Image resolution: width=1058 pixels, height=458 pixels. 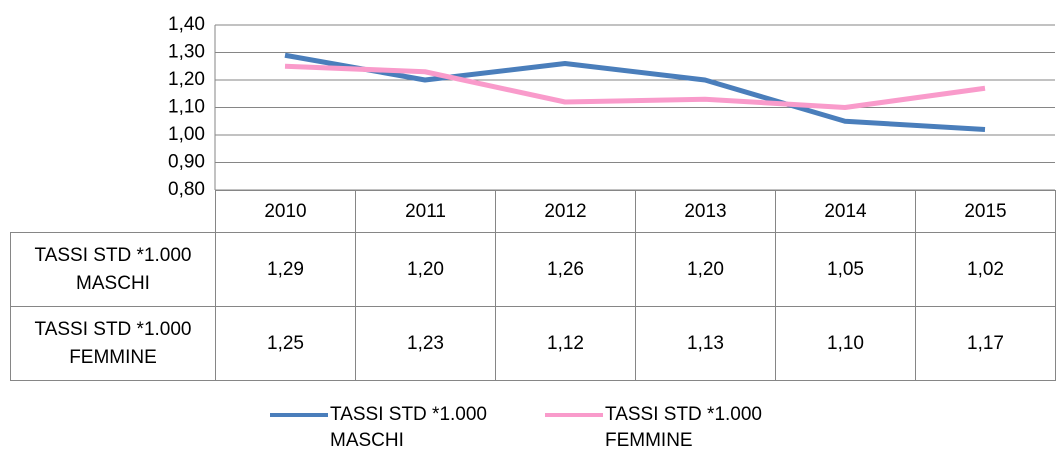 I want to click on row-label: TASSI STD *1.000 FEMMINE, so click(x=113, y=343).